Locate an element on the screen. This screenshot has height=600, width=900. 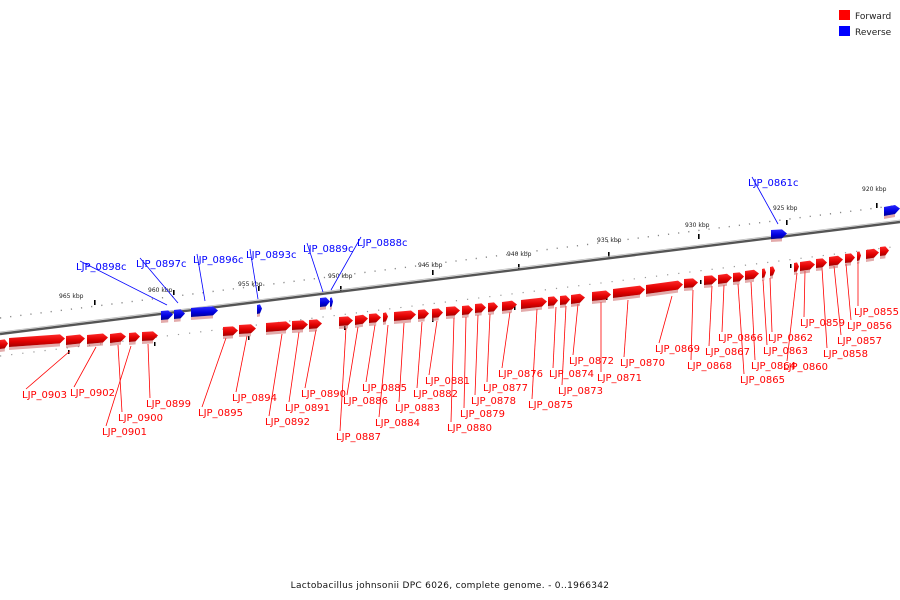
gene-label-ljp_0889c: LJP_0889c is located at coordinates (328, 249).